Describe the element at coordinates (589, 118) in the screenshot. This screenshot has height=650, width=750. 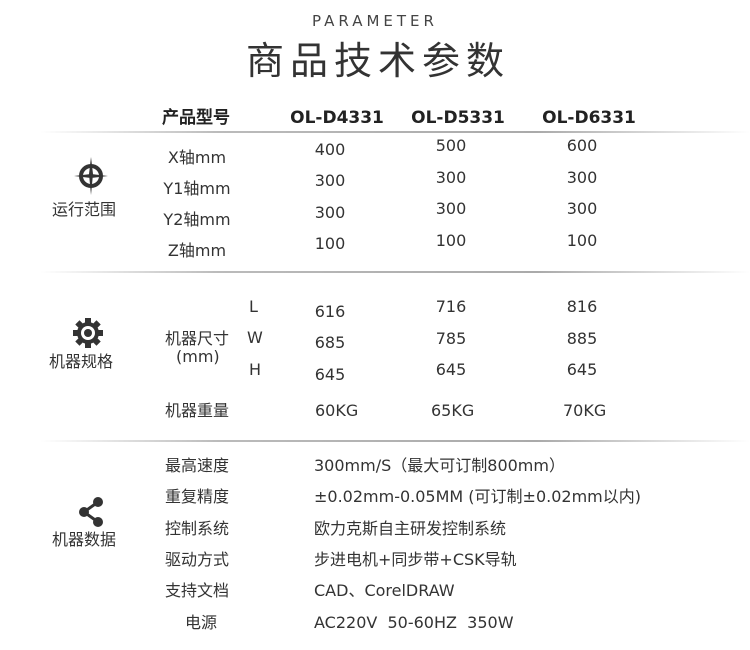
I see `model-header: OL-D6331` at that location.